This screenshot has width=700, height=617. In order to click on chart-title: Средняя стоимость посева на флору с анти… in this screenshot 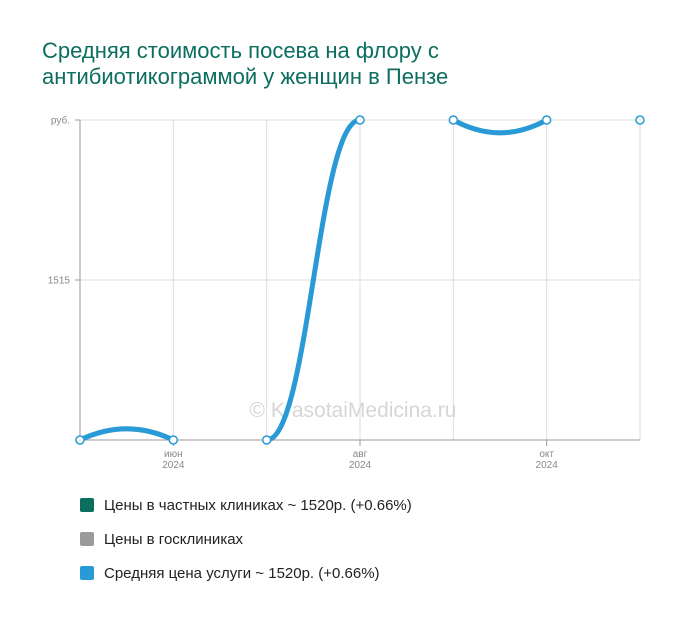, I will do `click(352, 64)`.